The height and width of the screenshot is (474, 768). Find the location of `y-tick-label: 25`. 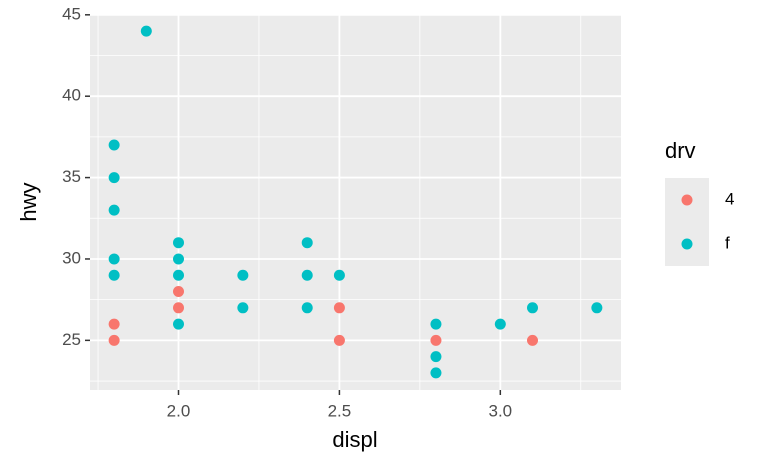

y-tick-label: 25 is located at coordinates (71, 339).